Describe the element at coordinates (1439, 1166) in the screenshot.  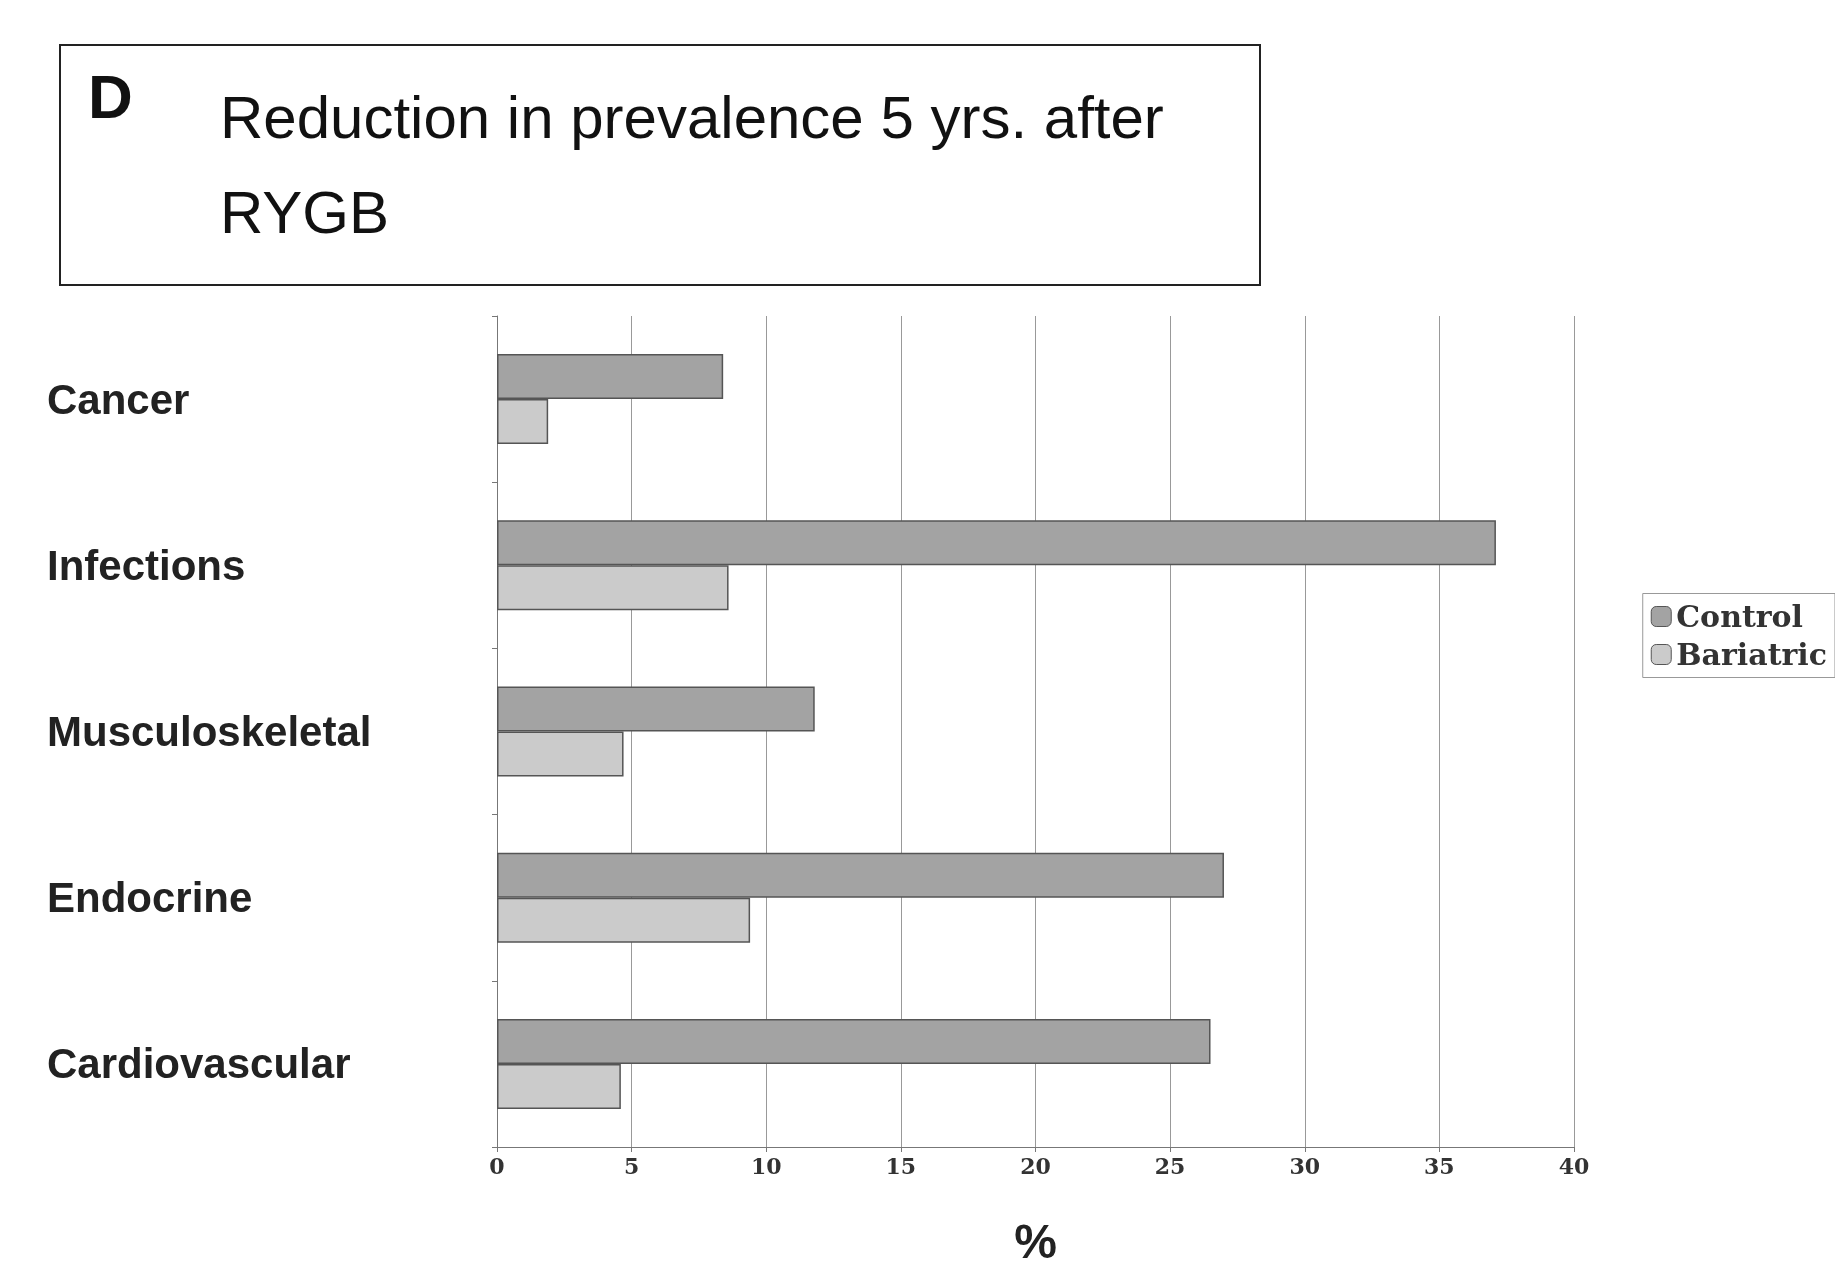
I see `x-tick-label: 35` at that location.